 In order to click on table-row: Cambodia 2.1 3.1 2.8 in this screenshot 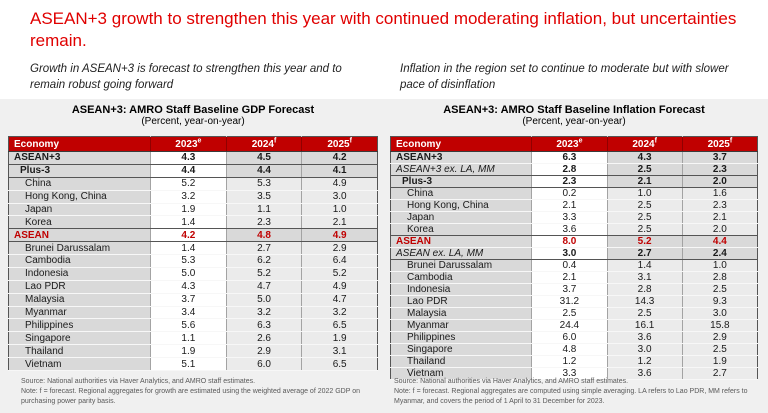, I will do `click(574, 277)`.